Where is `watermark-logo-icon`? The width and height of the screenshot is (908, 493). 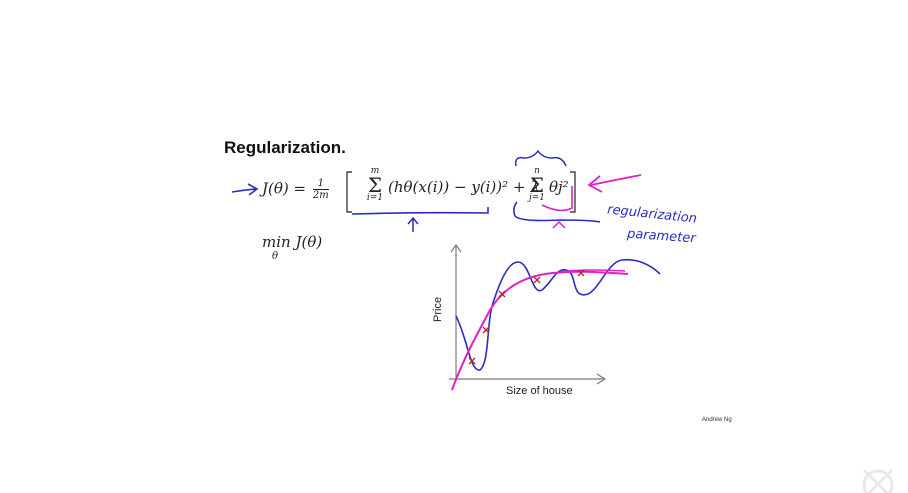
watermark-logo-icon is located at coordinates (878, 481).